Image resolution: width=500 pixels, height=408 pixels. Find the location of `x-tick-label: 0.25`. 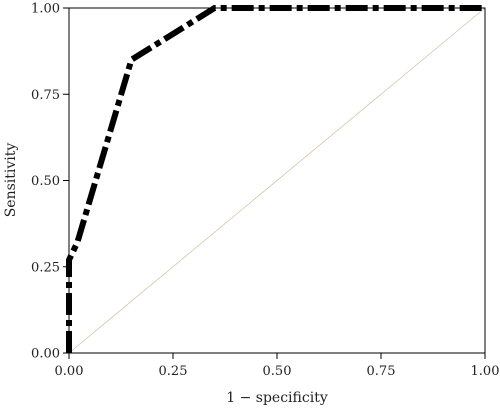

x-tick-label: 0.25 is located at coordinates (173, 371).